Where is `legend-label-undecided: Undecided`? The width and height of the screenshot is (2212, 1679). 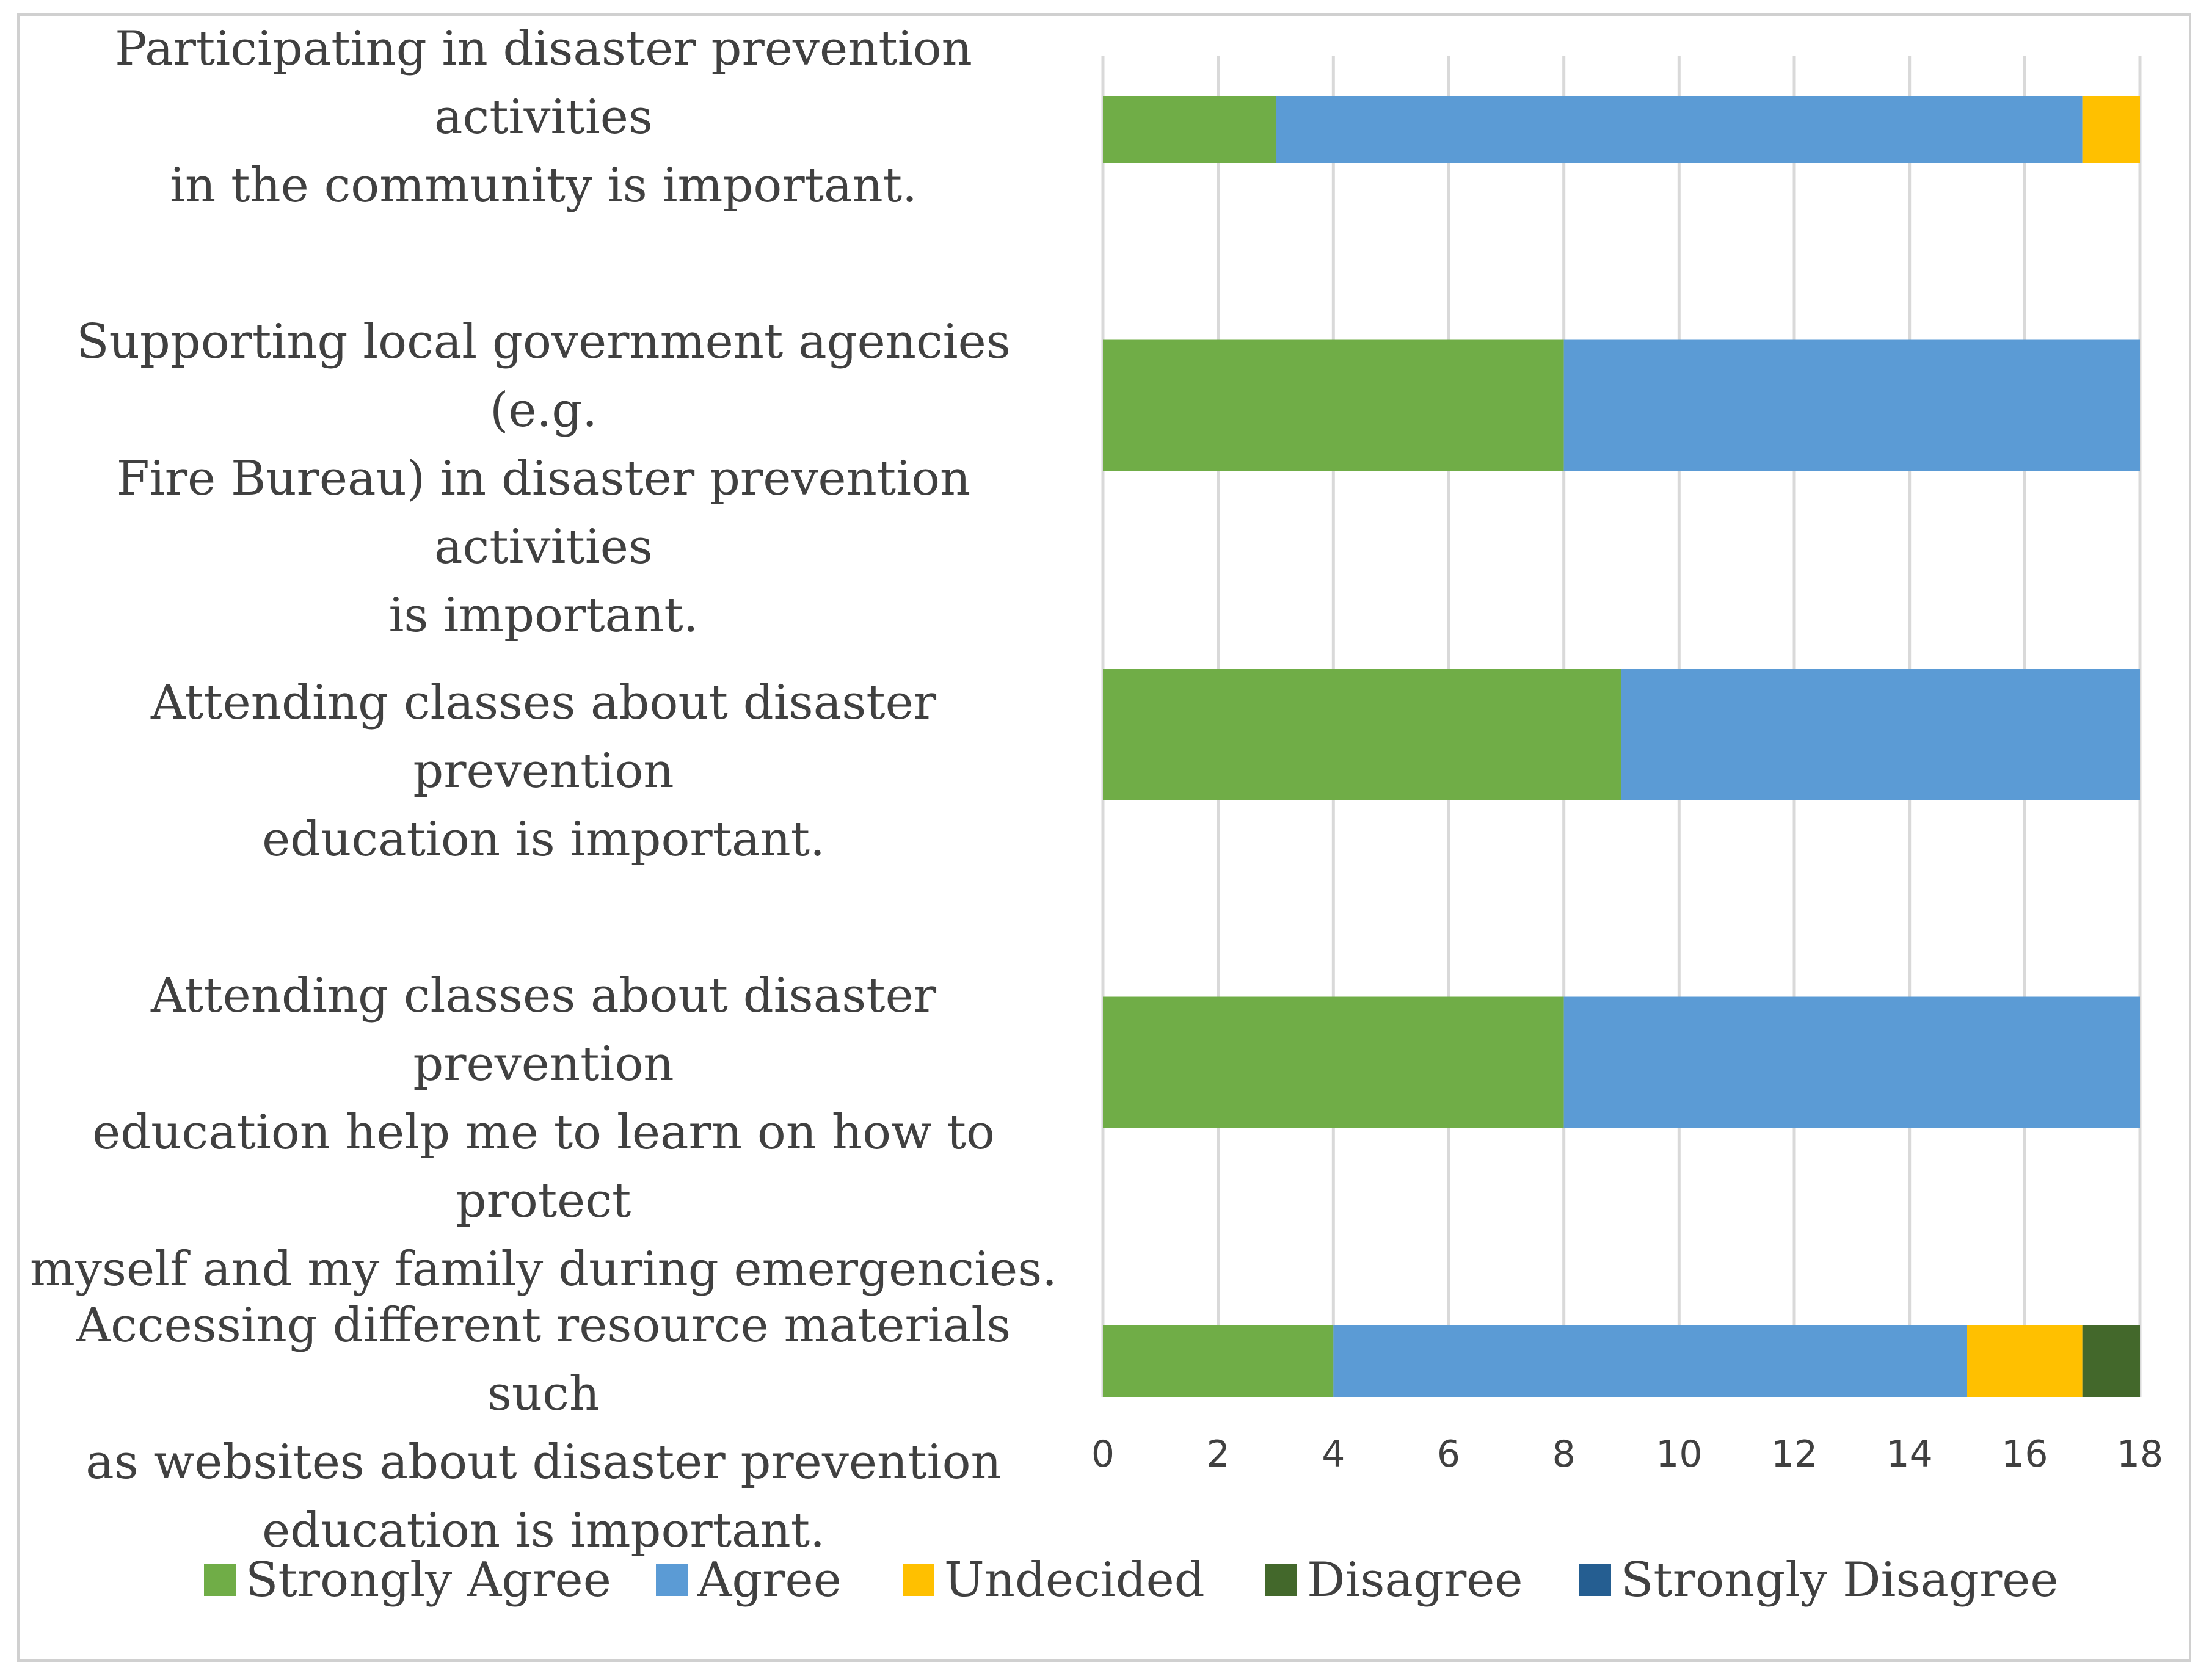 legend-label-undecided: Undecided is located at coordinates (1075, 1580).